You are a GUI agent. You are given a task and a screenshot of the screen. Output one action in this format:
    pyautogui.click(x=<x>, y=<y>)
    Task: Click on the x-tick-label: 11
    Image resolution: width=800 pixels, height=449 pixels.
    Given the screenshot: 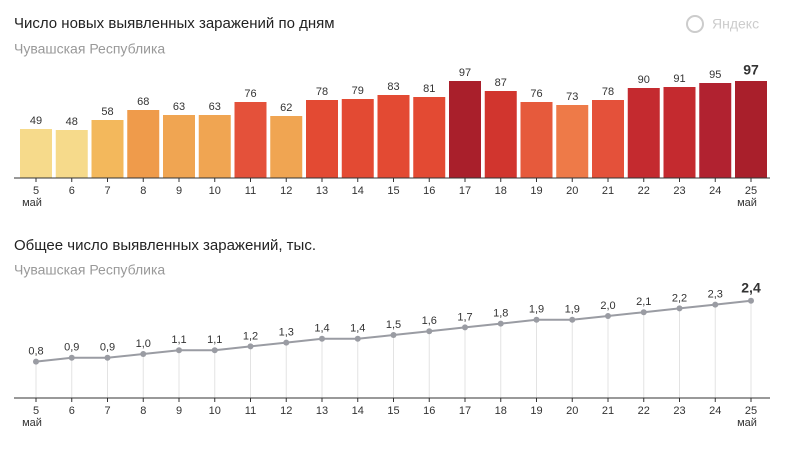 What is the action you would take?
    pyautogui.click(x=250, y=411)
    